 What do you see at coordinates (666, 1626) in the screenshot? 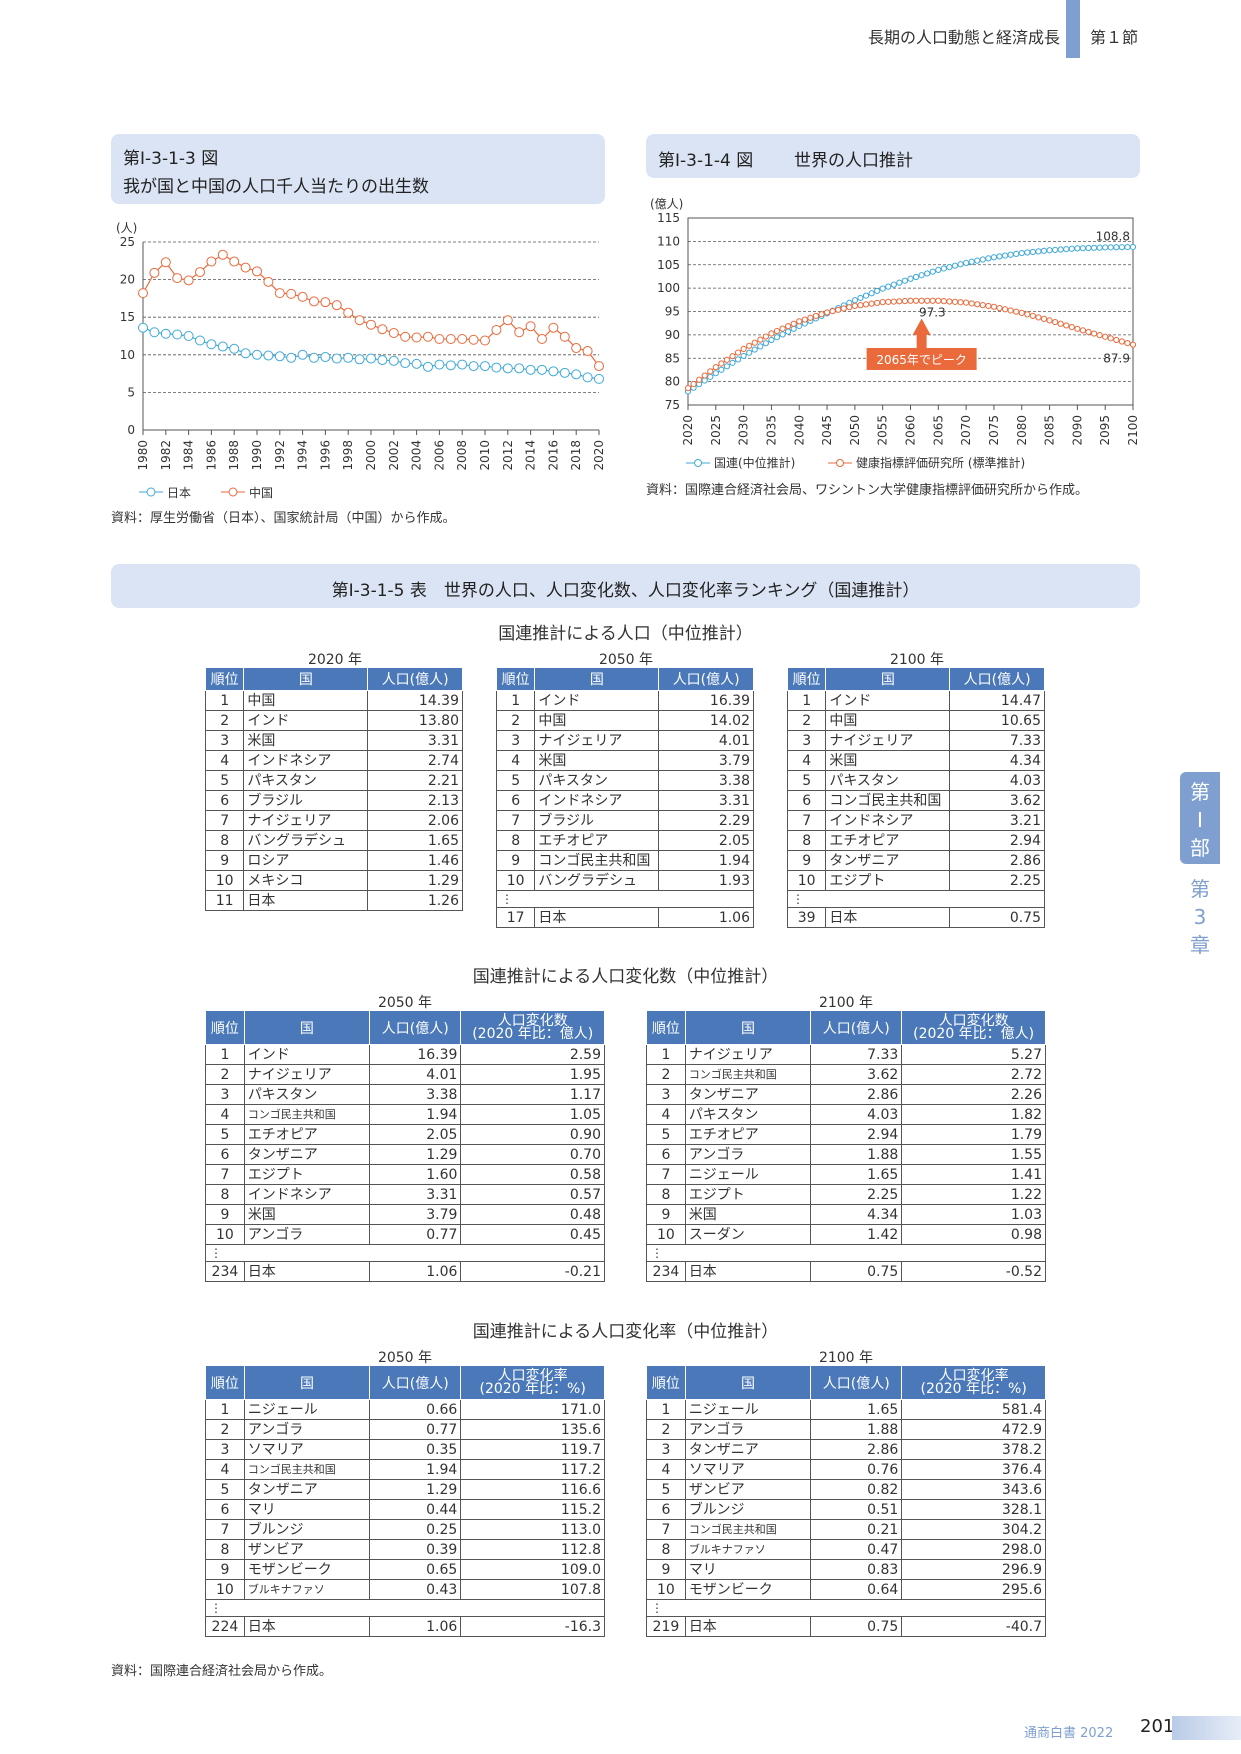
I see `rank-cell: 219` at bounding box center [666, 1626].